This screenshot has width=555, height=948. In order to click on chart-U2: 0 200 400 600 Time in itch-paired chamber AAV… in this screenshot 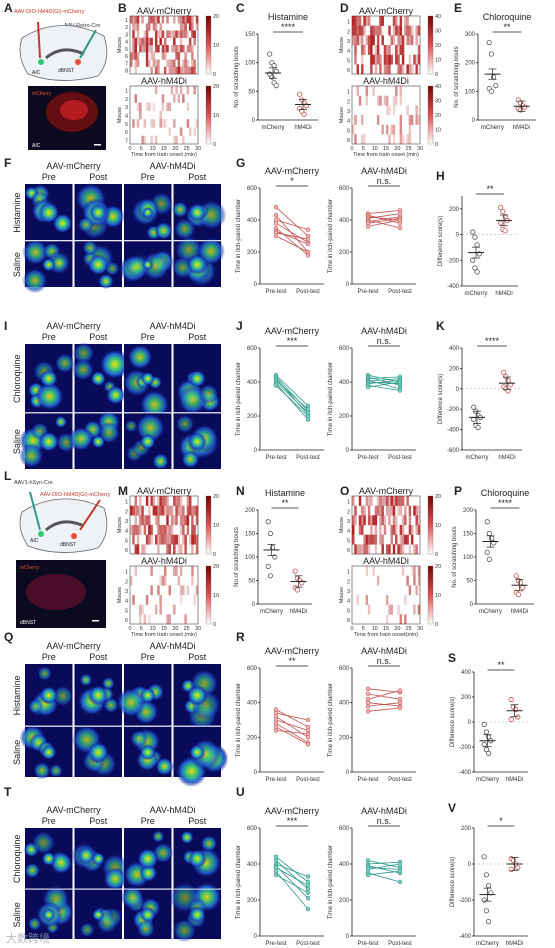, I will do `click(372, 876)`.